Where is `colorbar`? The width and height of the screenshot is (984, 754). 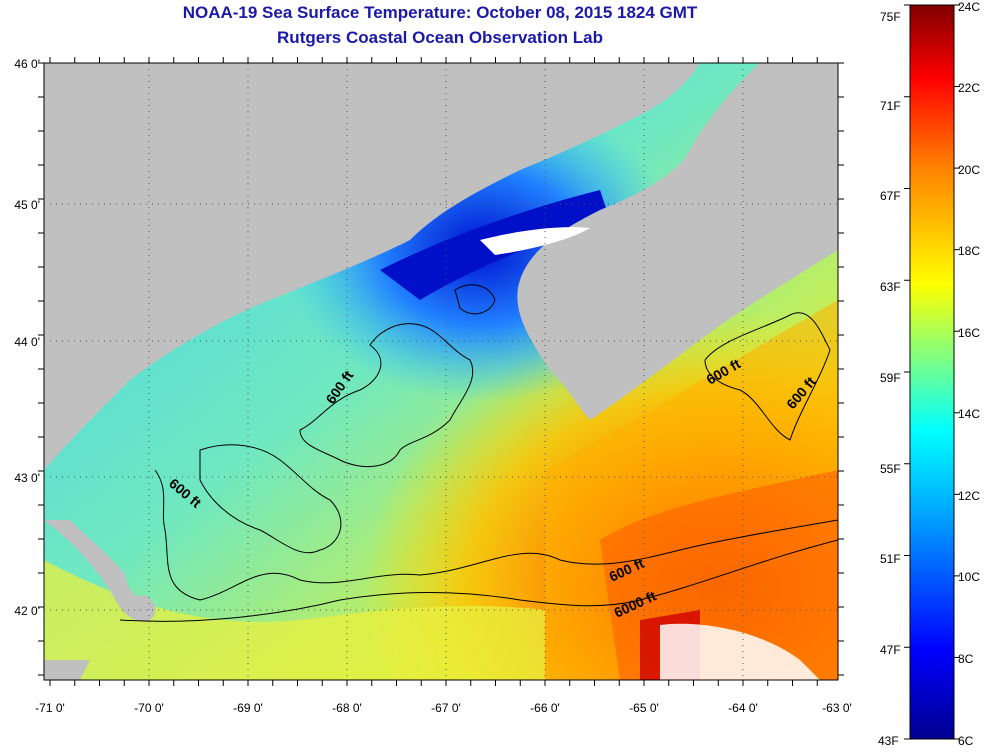
colorbar is located at coordinates (932, 372).